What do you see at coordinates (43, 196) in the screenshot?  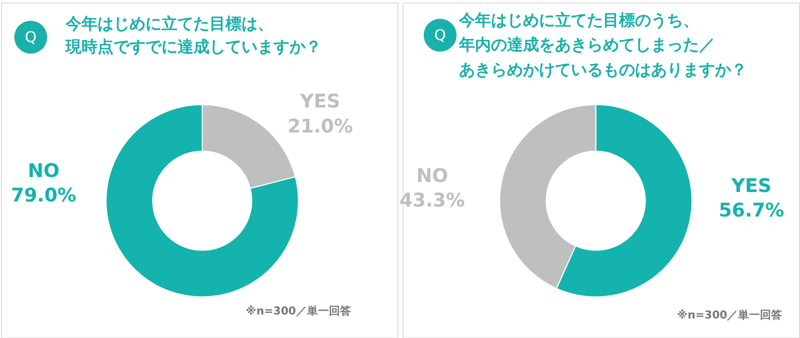 I see `data-label: 79.0%` at bounding box center [43, 196].